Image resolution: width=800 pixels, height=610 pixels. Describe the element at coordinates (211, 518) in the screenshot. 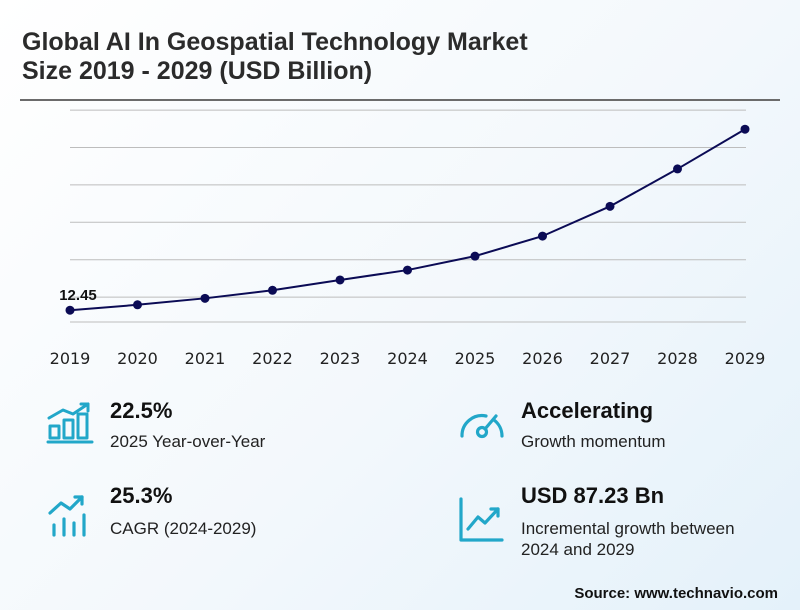

I see `stat-cagr: 25.3% CAGR (2024-2029)` at that location.